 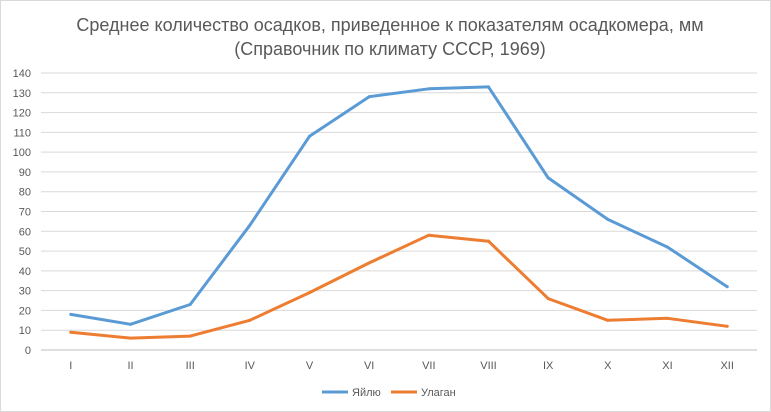 What do you see at coordinates (22, 94) in the screenshot?
I see `y-tick-label: 130` at bounding box center [22, 94].